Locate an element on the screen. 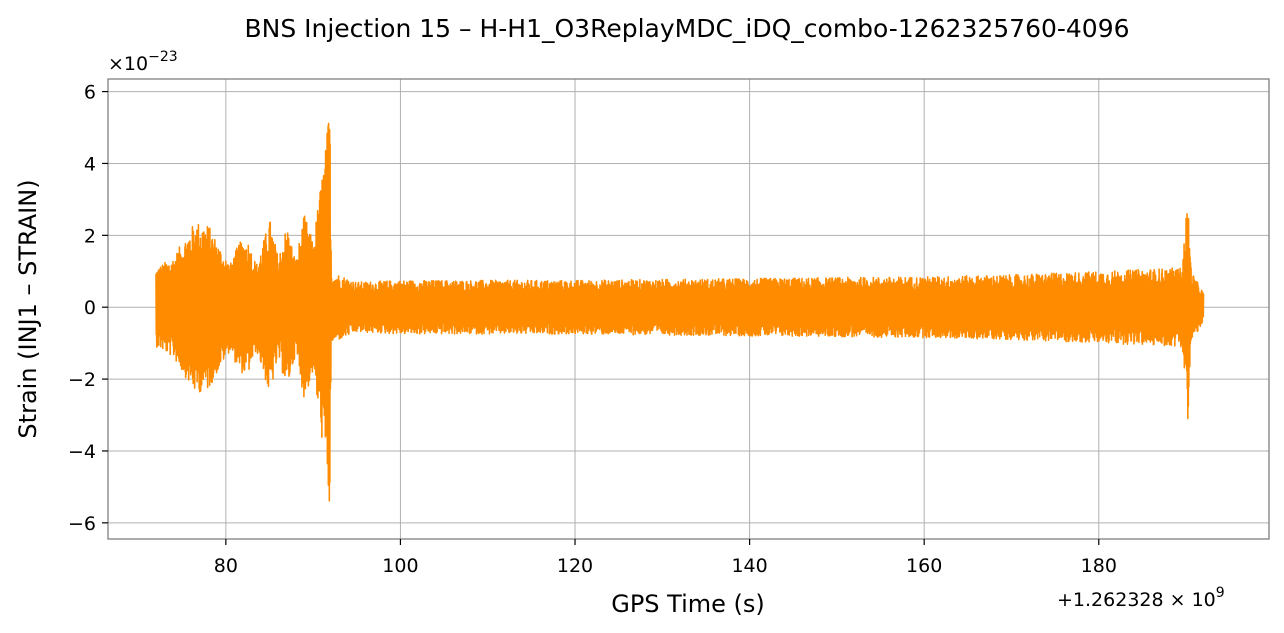  x-tick-label: 100 is located at coordinates (400, 566).